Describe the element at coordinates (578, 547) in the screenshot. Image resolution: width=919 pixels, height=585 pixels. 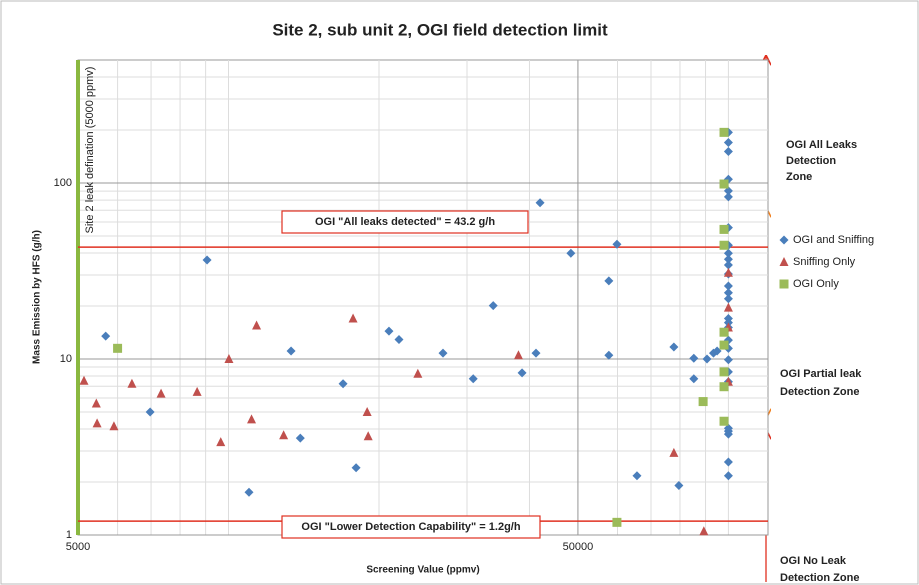
I see `x-tick-label: 50000` at that location.